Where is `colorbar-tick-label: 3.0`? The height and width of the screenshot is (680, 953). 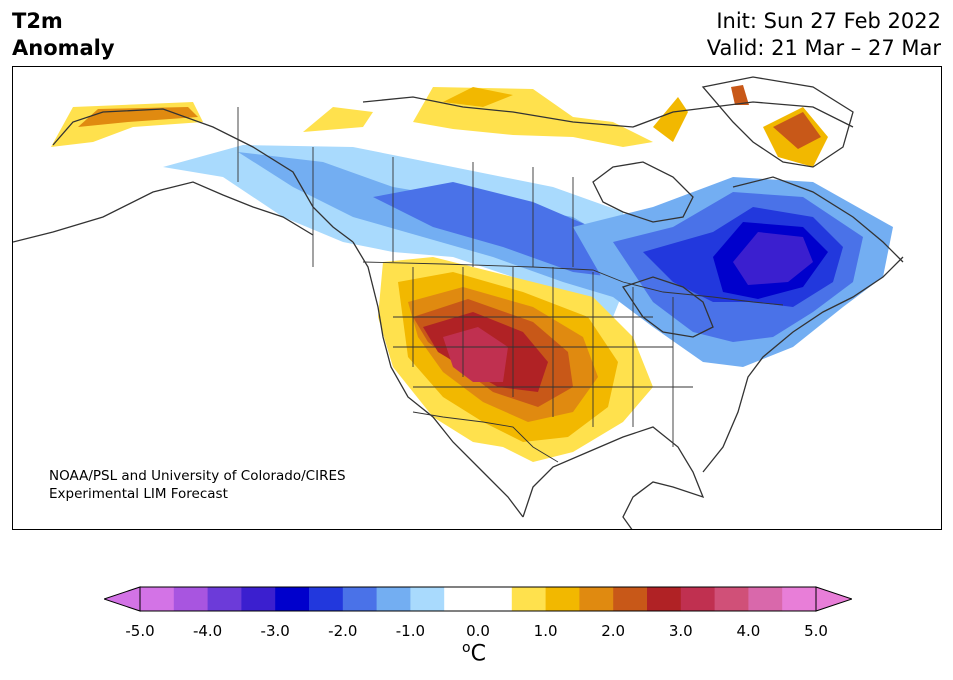
colorbar-tick-label: 3.0 is located at coordinates (680, 631).